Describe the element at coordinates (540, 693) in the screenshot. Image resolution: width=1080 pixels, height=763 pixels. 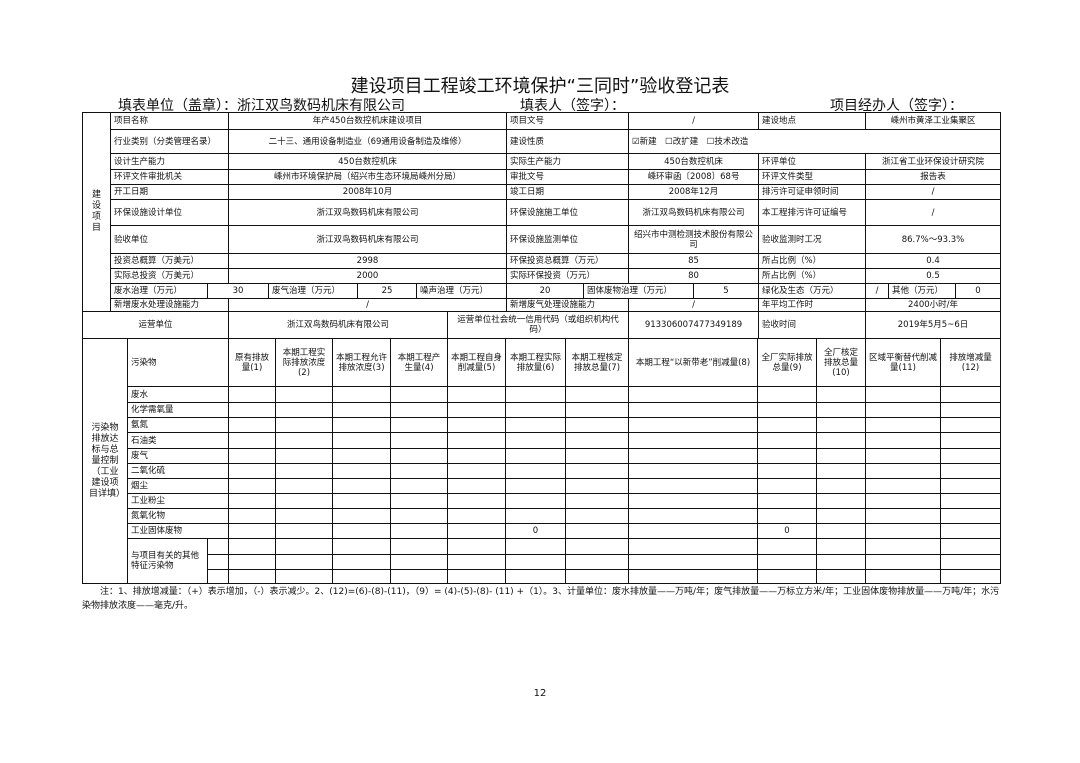
I see `page-number: 12` at that location.